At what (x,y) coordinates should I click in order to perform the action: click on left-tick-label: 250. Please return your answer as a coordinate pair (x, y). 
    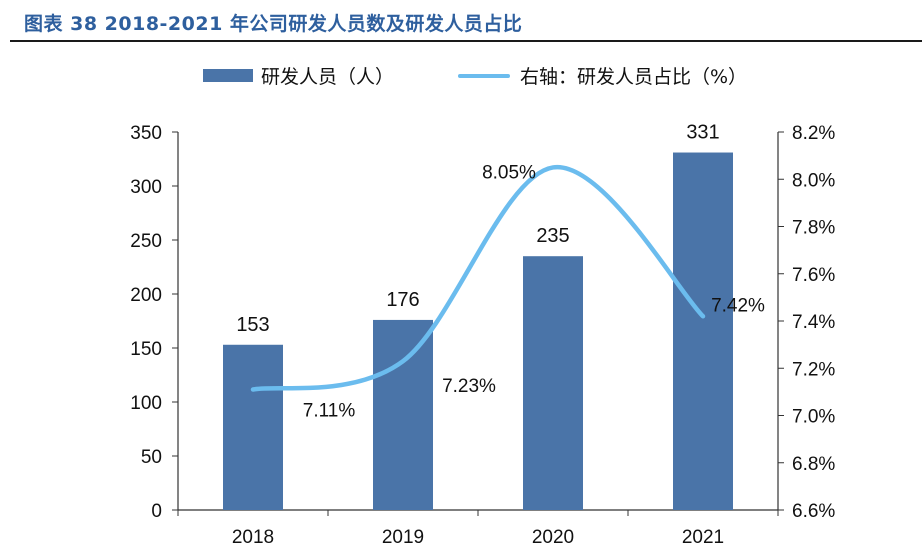
    Looking at the image, I should click on (146, 241).